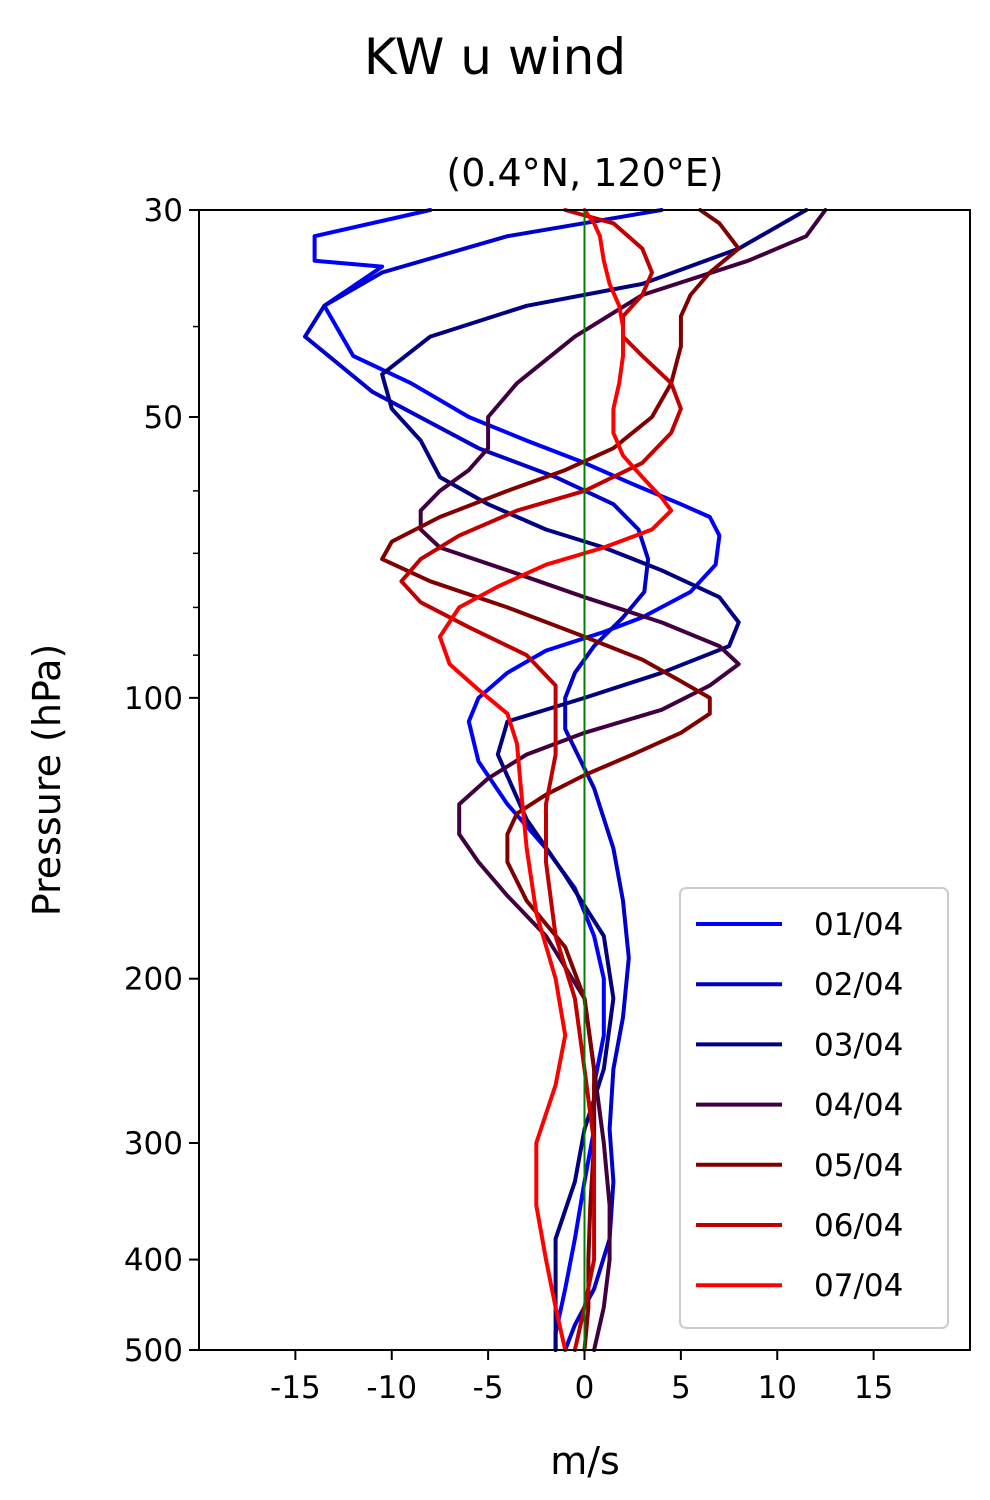 The height and width of the screenshot is (1500, 990). I want to click on legend-label: 05/04, so click(858, 1166).